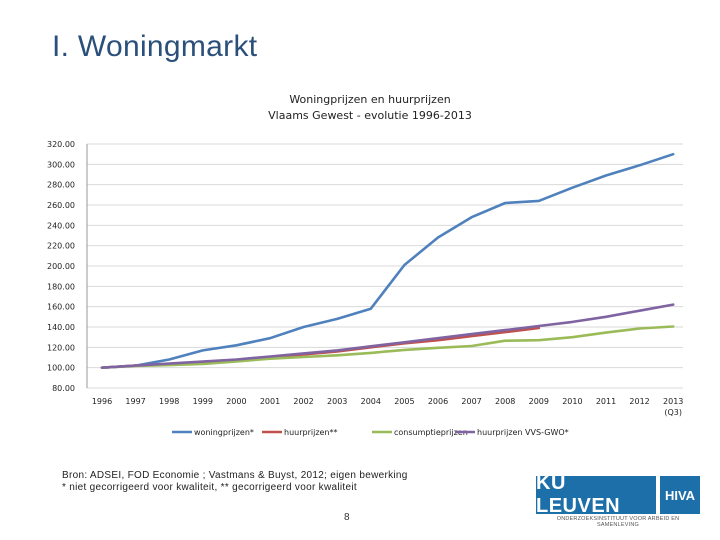 This screenshot has width=720, height=540. Describe the element at coordinates (673, 407) in the screenshot. I see `x-tick-label: 2013 (Q3)` at that location.